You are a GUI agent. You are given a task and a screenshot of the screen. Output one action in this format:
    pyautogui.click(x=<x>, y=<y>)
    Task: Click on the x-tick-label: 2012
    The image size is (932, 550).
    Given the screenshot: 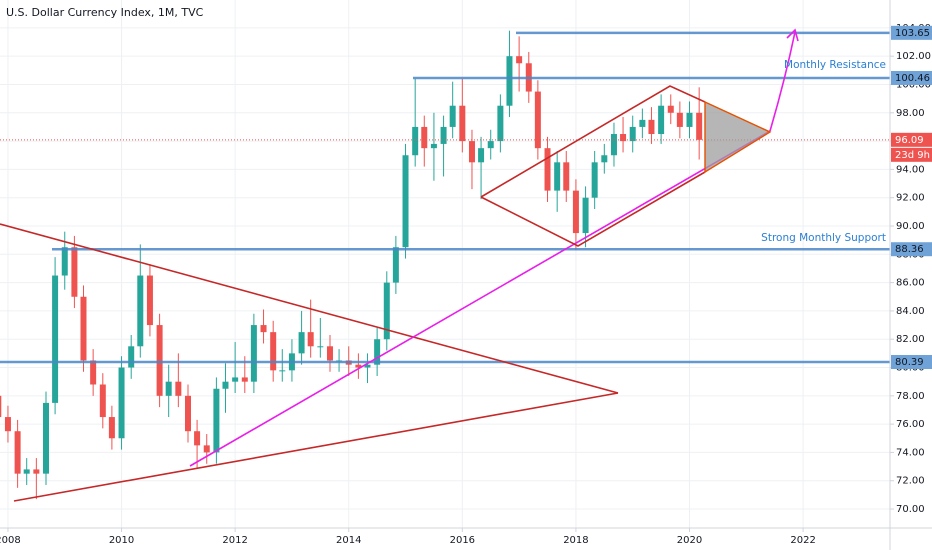 What is the action you would take?
    pyautogui.click(x=234, y=540)
    